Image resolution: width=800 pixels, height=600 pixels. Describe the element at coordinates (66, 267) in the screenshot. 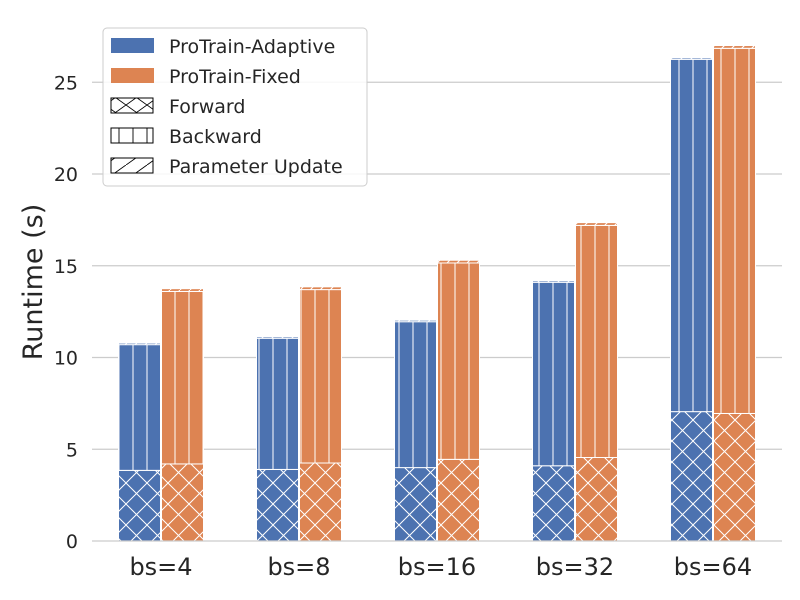

I see `y-tick-label: 15` at that location.